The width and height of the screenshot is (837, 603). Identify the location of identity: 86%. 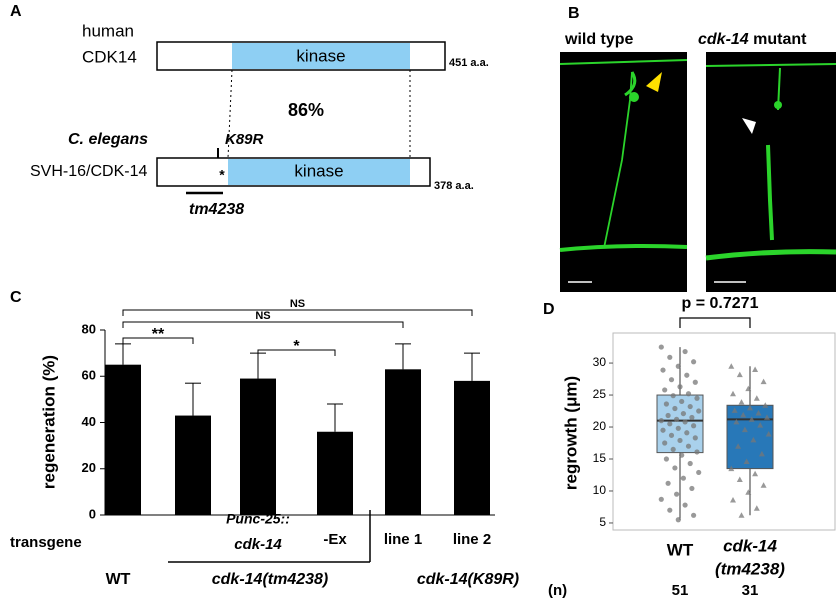
(306, 110).